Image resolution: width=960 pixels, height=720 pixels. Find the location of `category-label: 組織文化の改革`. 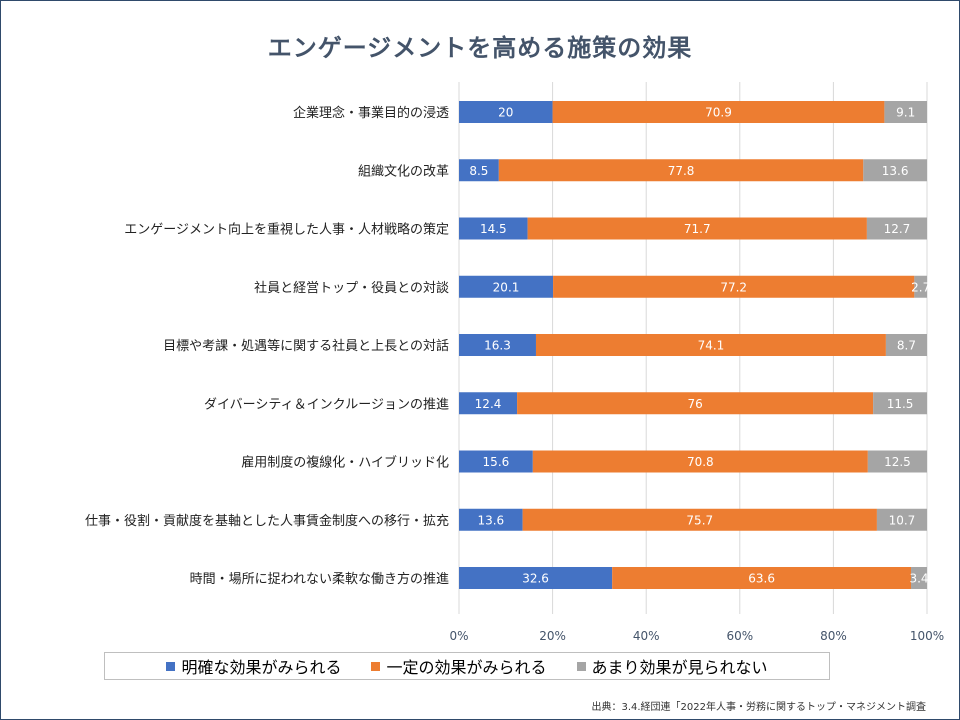

category-label: 組織文化の改革 is located at coordinates (403, 171).